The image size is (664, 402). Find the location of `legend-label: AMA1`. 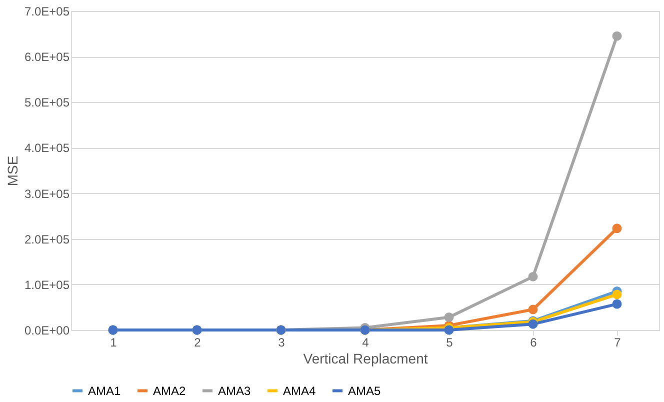

legend-label: AMA1 is located at coordinates (105, 391).